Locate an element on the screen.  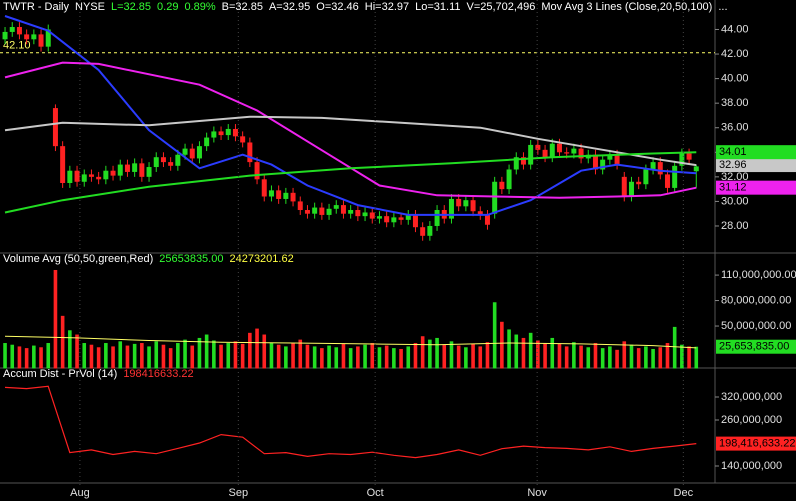
value-label: 32.96 is located at coordinates (733, 165).